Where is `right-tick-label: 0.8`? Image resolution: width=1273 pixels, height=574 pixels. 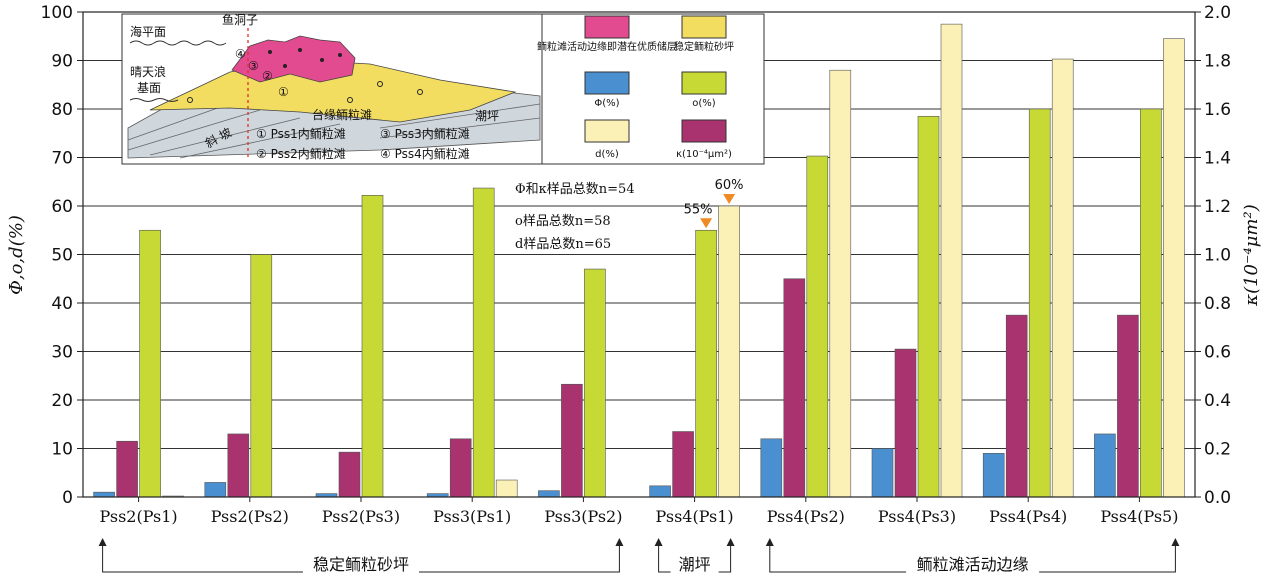
right-tick-label: 0.8 is located at coordinates (1217, 304).